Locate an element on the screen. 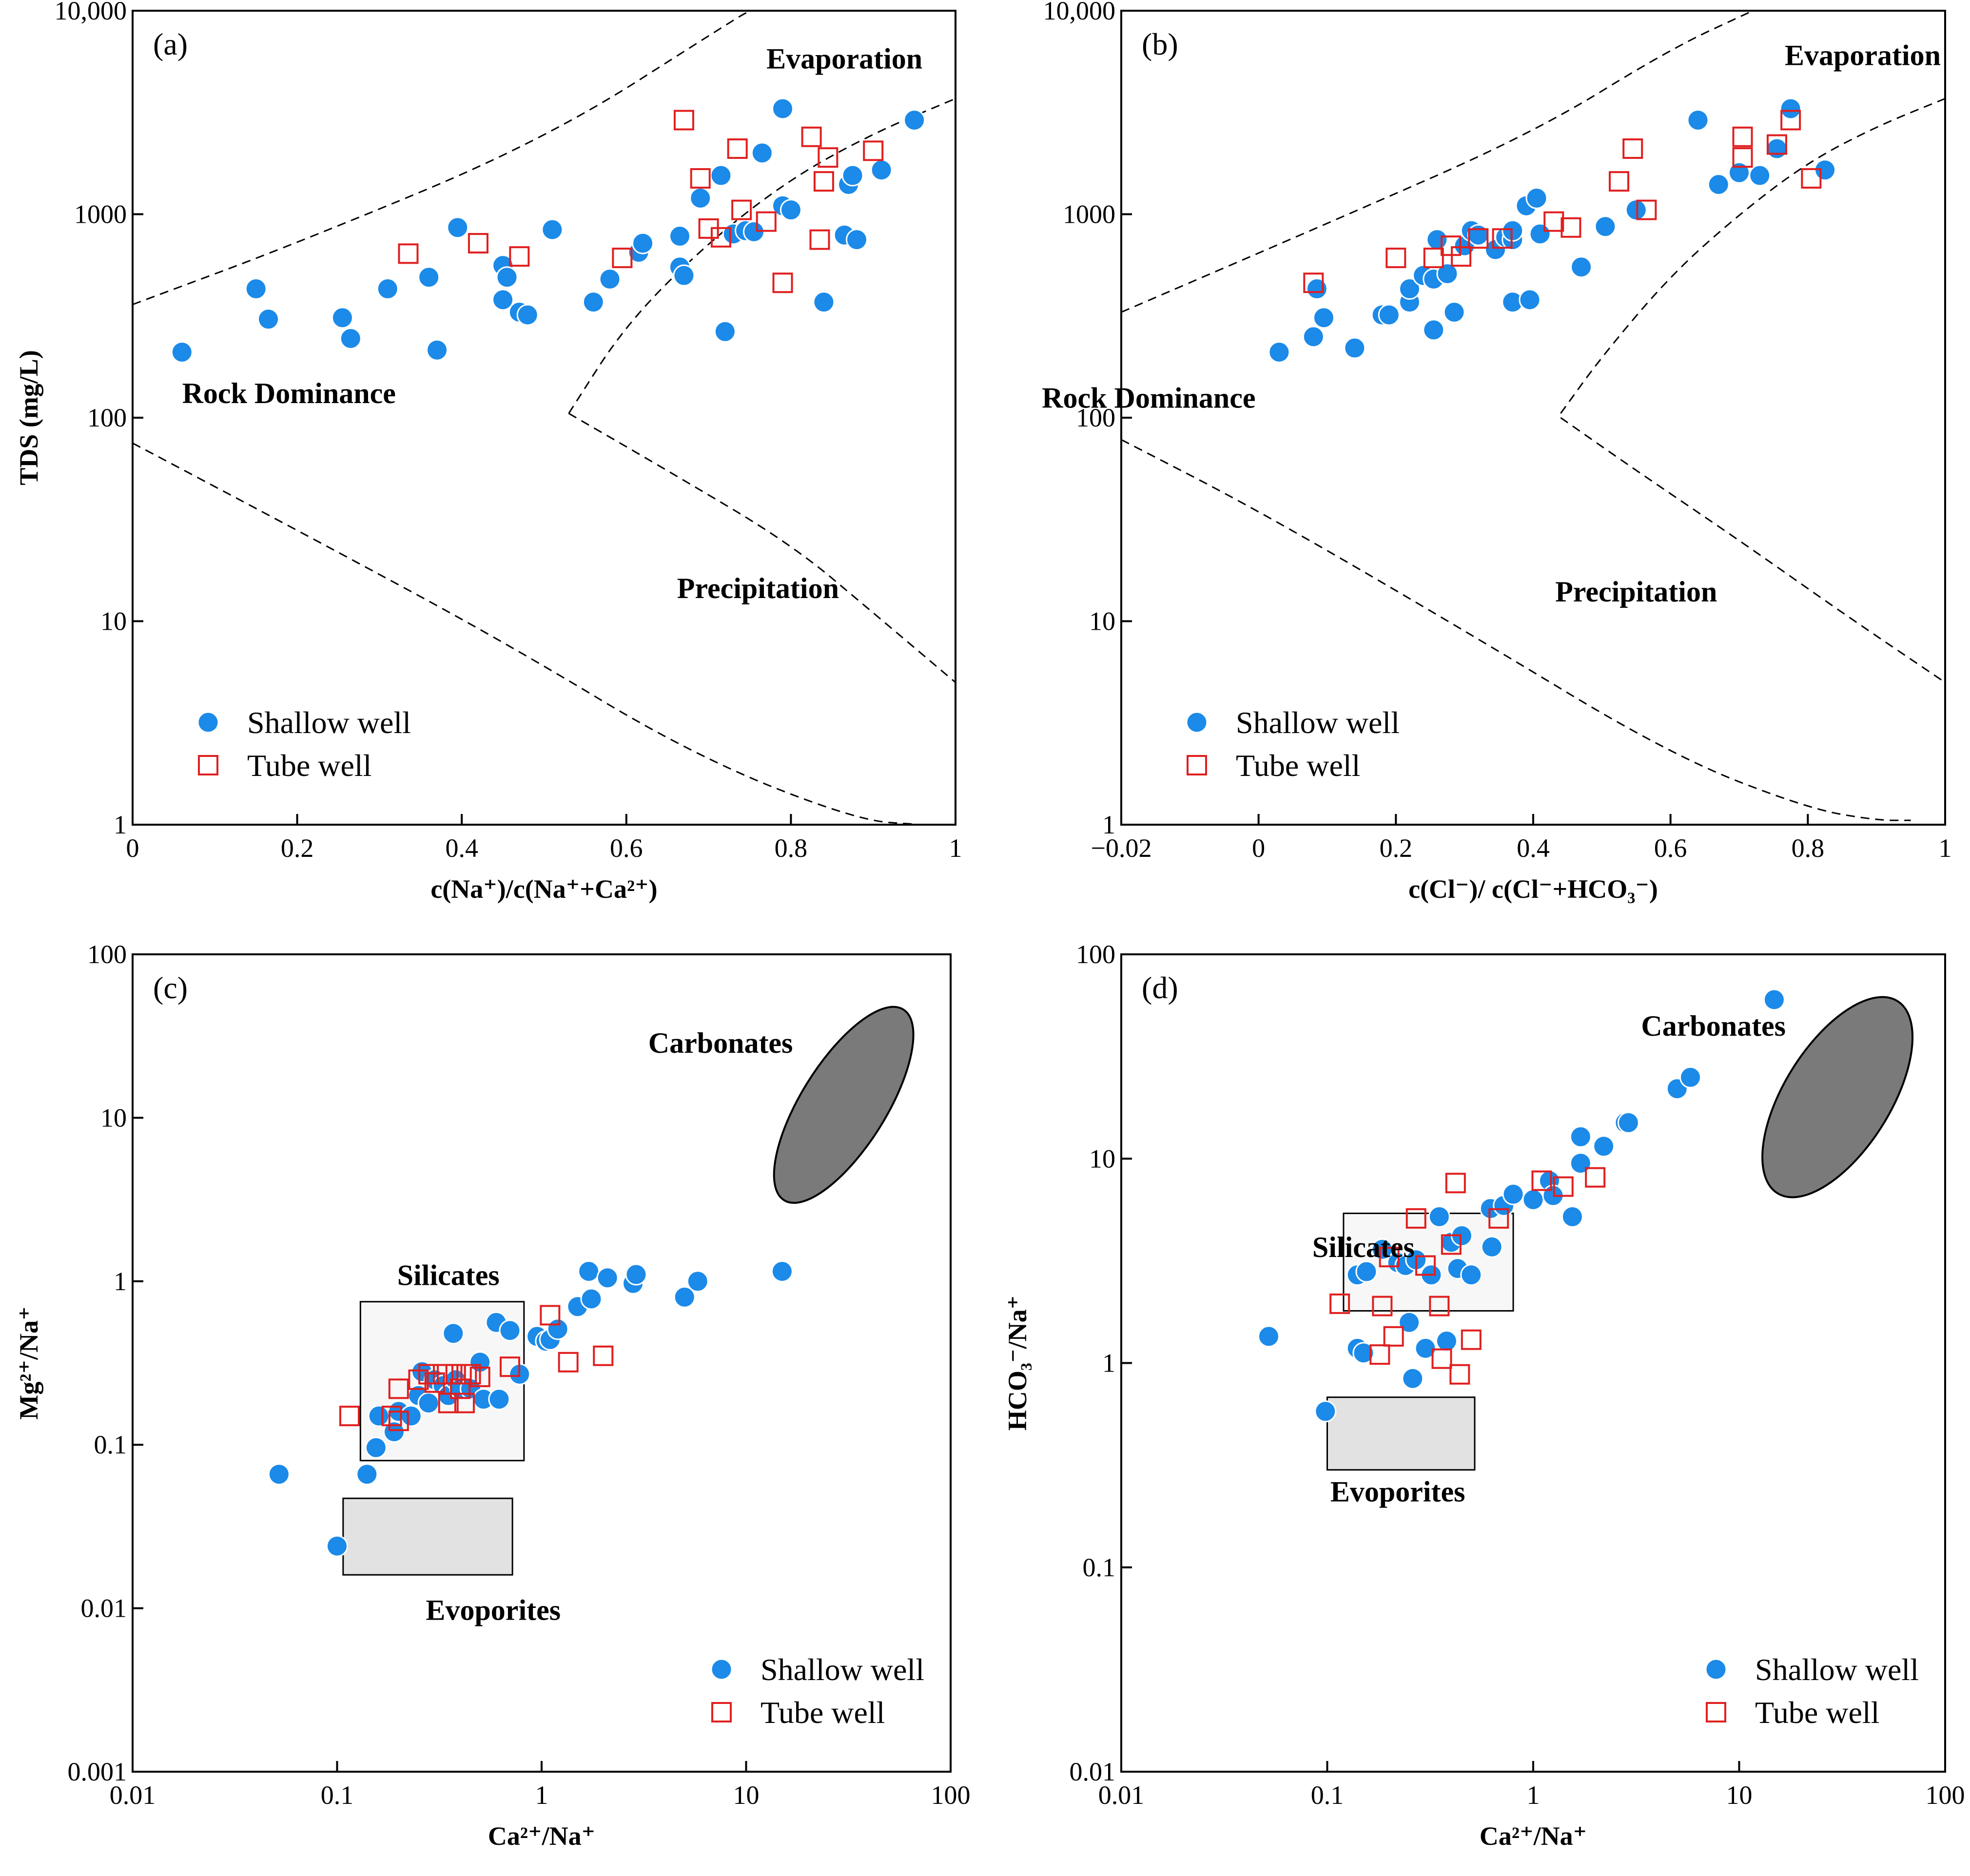 This screenshot has height=1876, width=1970. y-tick-label: 0.01 is located at coordinates (1093, 1772).